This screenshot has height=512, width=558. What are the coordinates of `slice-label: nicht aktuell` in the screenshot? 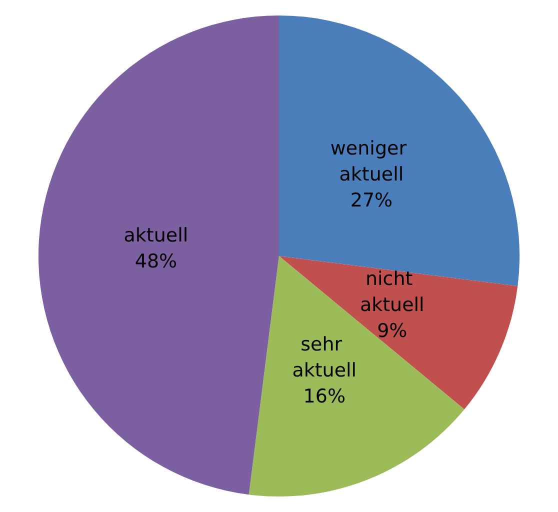 It's located at (392, 292).